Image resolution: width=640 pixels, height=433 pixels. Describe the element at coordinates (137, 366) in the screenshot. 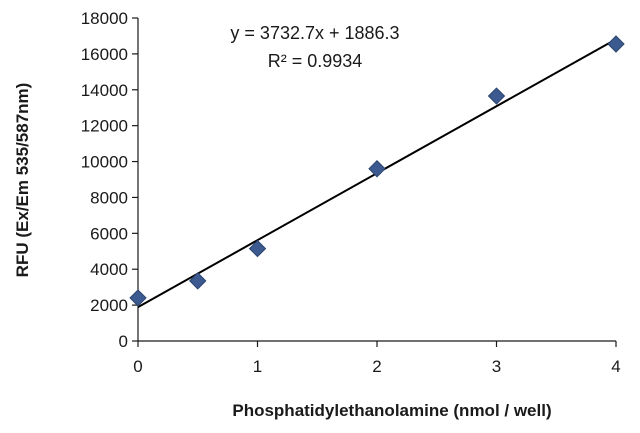

I see `x-tick-label: 0` at that location.